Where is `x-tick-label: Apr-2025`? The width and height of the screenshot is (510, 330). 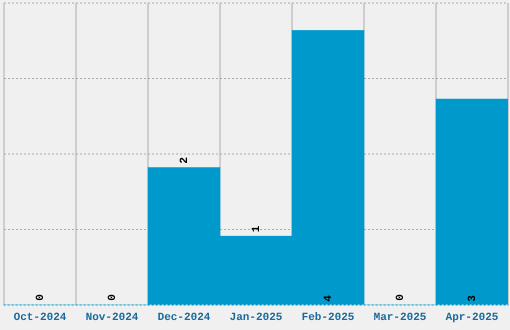
x-tick-label: Apr-2025 is located at coordinates (472, 318).